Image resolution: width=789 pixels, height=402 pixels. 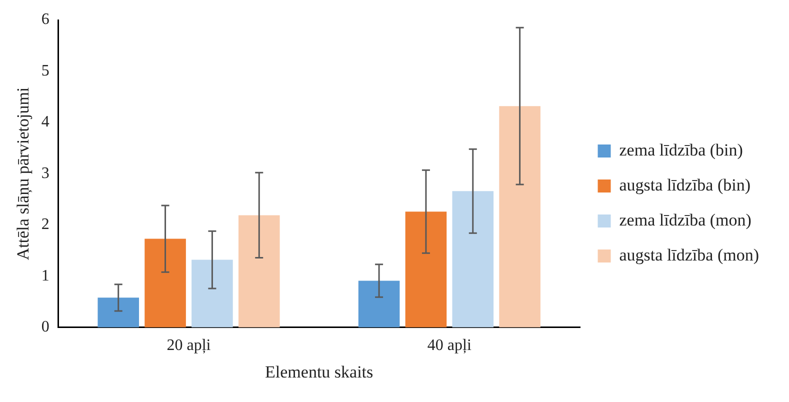 What do you see at coordinates (45, 327) in the screenshot?
I see `y-tick-label: 0` at bounding box center [45, 327].